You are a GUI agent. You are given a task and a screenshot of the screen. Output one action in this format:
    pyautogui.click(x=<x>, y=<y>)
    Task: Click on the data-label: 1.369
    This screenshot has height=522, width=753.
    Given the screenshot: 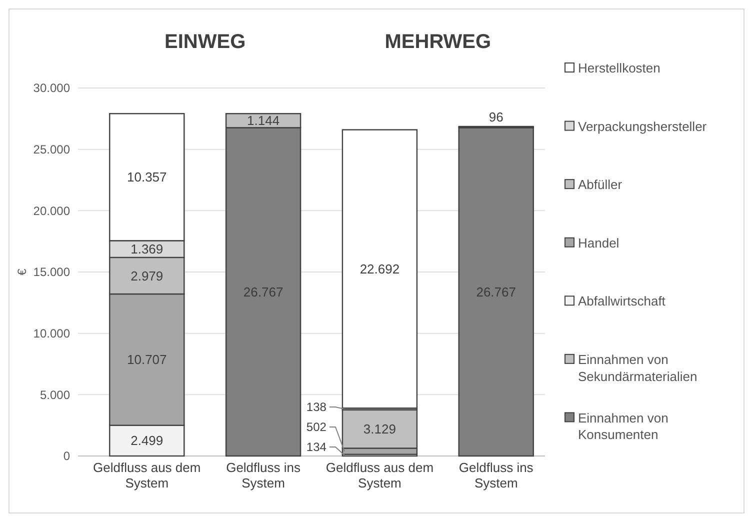 What is the action you would take?
    pyautogui.click(x=147, y=249)
    